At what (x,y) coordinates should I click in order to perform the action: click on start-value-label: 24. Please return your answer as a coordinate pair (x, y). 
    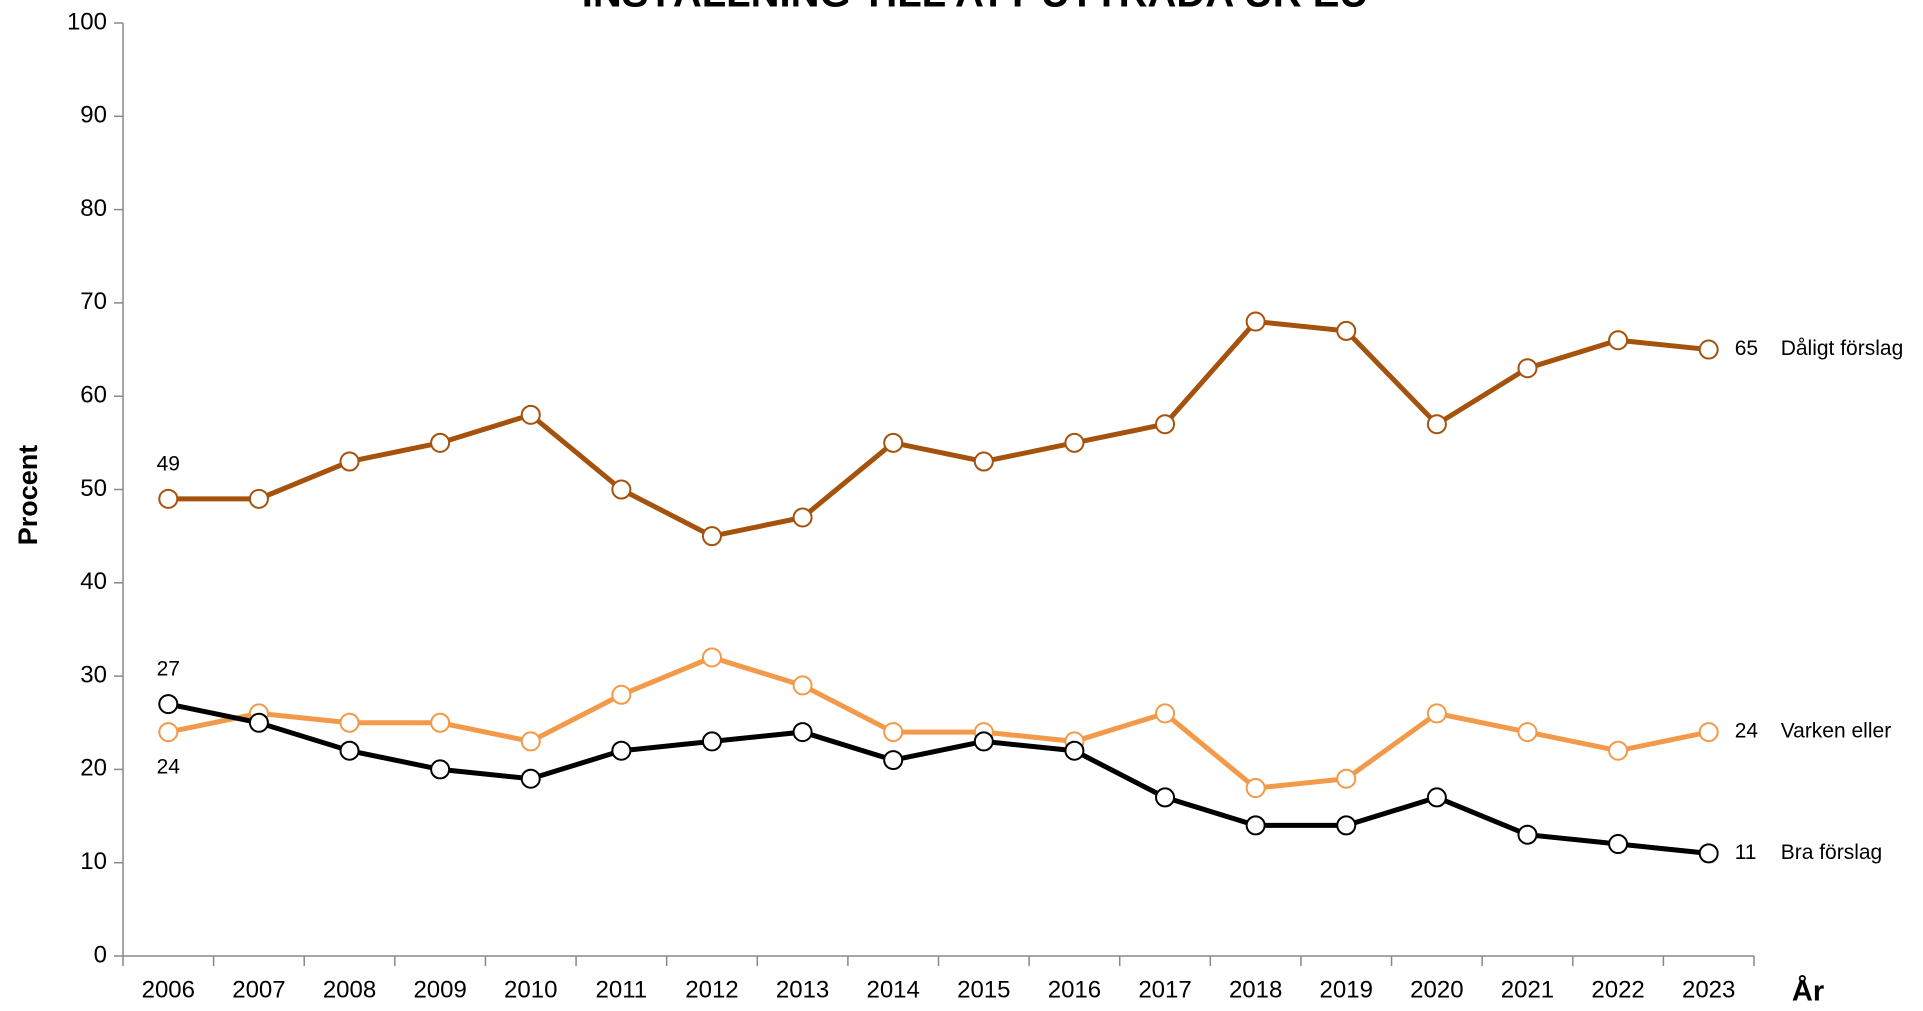
    Looking at the image, I should click on (169, 767).